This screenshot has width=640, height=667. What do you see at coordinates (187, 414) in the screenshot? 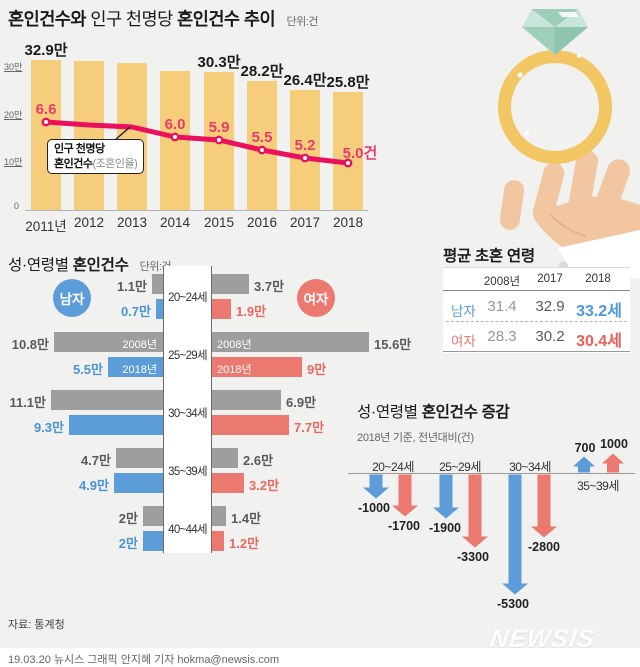
I see `age-group-label: 30~34세` at bounding box center [187, 414].